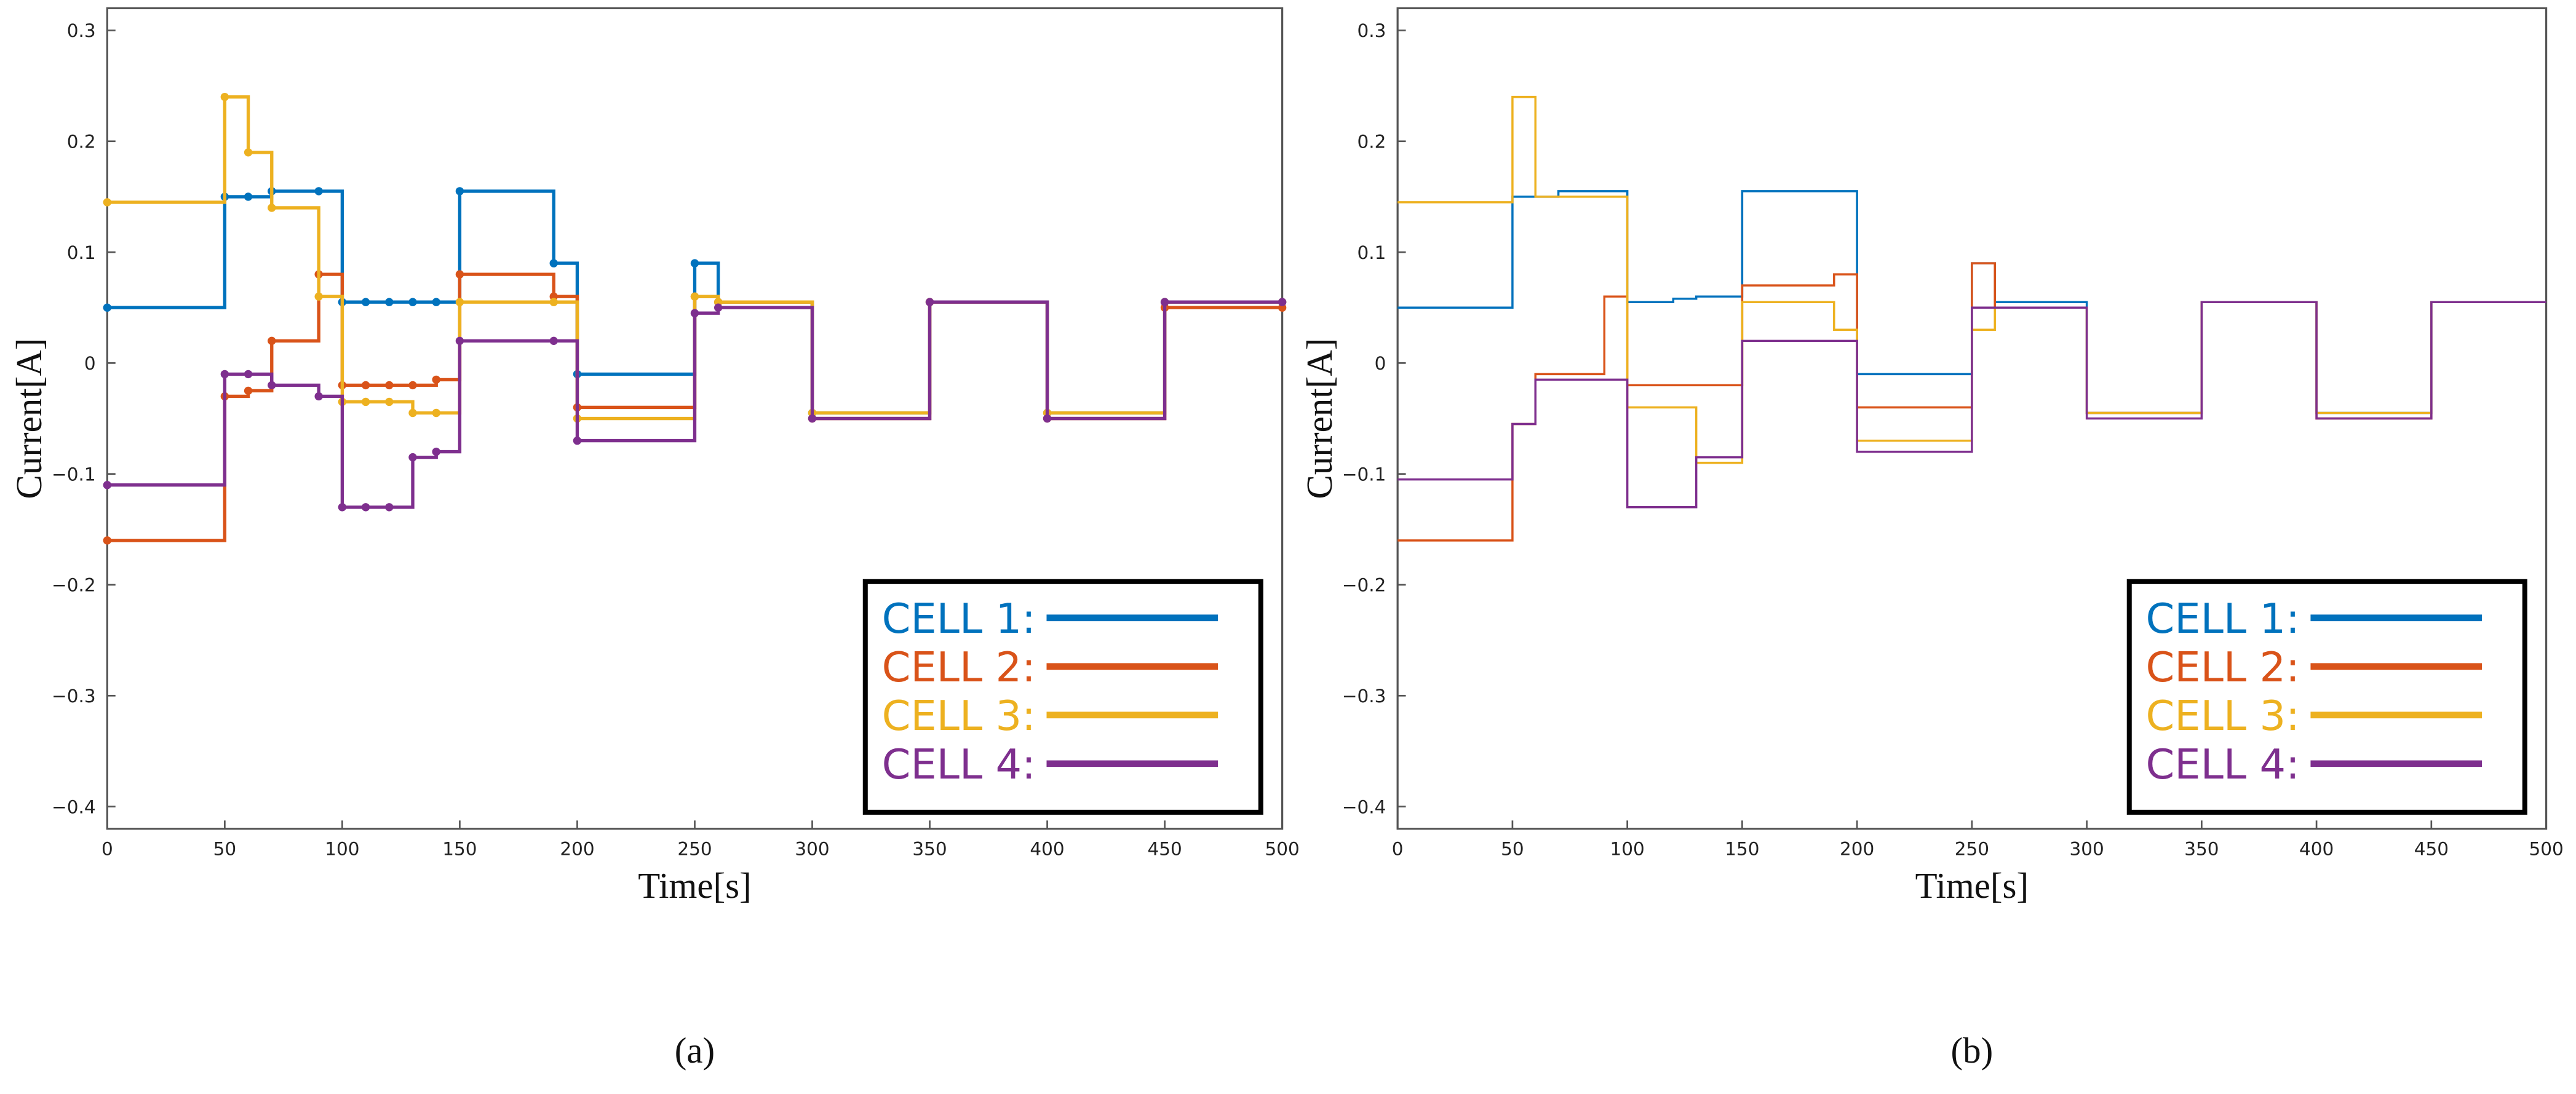 Image resolution: width=2576 pixels, height=1094 pixels. I want to click on caption: (b), so click(1972, 1050).